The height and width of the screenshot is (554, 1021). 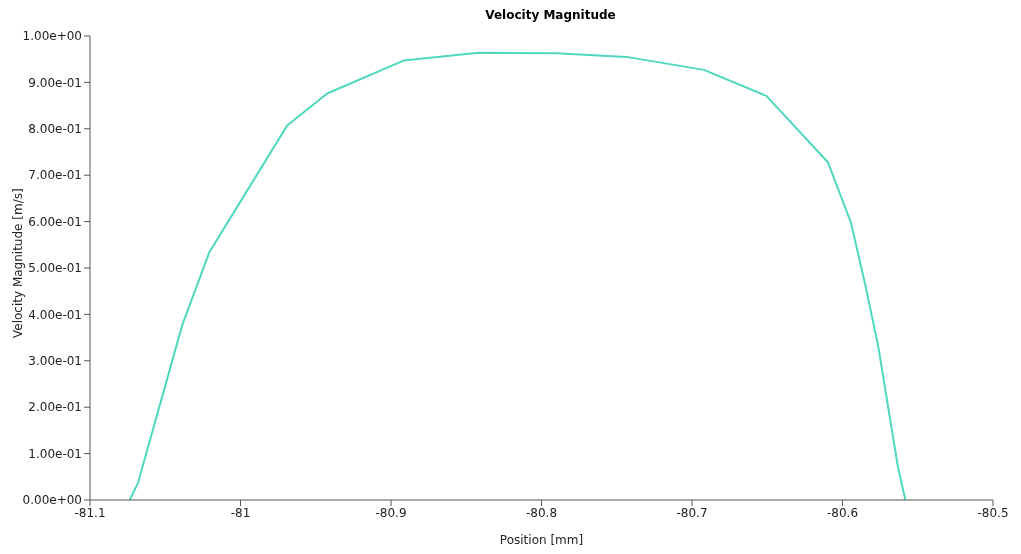 What do you see at coordinates (18, 263) in the screenshot?
I see `y-axis-title: Velocity Magnitude [m/s]` at bounding box center [18, 263].